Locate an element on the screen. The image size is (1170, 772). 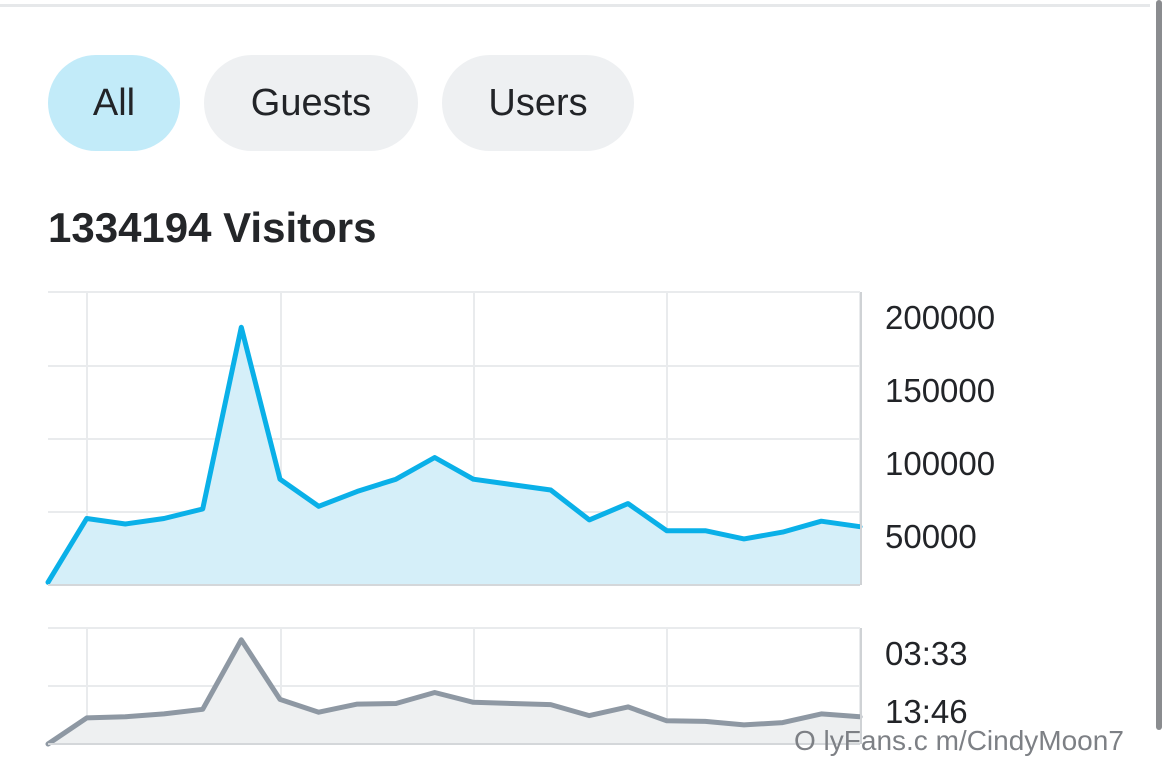
visitors-count-title: 1334194 Visitors is located at coordinates (212, 227).